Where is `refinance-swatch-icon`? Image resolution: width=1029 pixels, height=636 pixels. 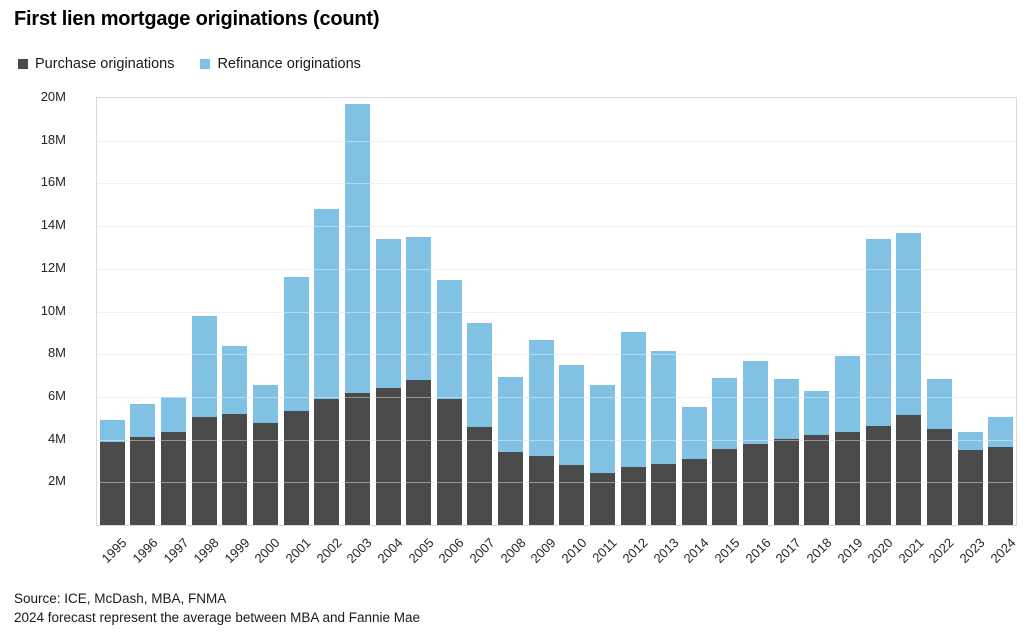
refinance-swatch-icon is located at coordinates (205, 64).